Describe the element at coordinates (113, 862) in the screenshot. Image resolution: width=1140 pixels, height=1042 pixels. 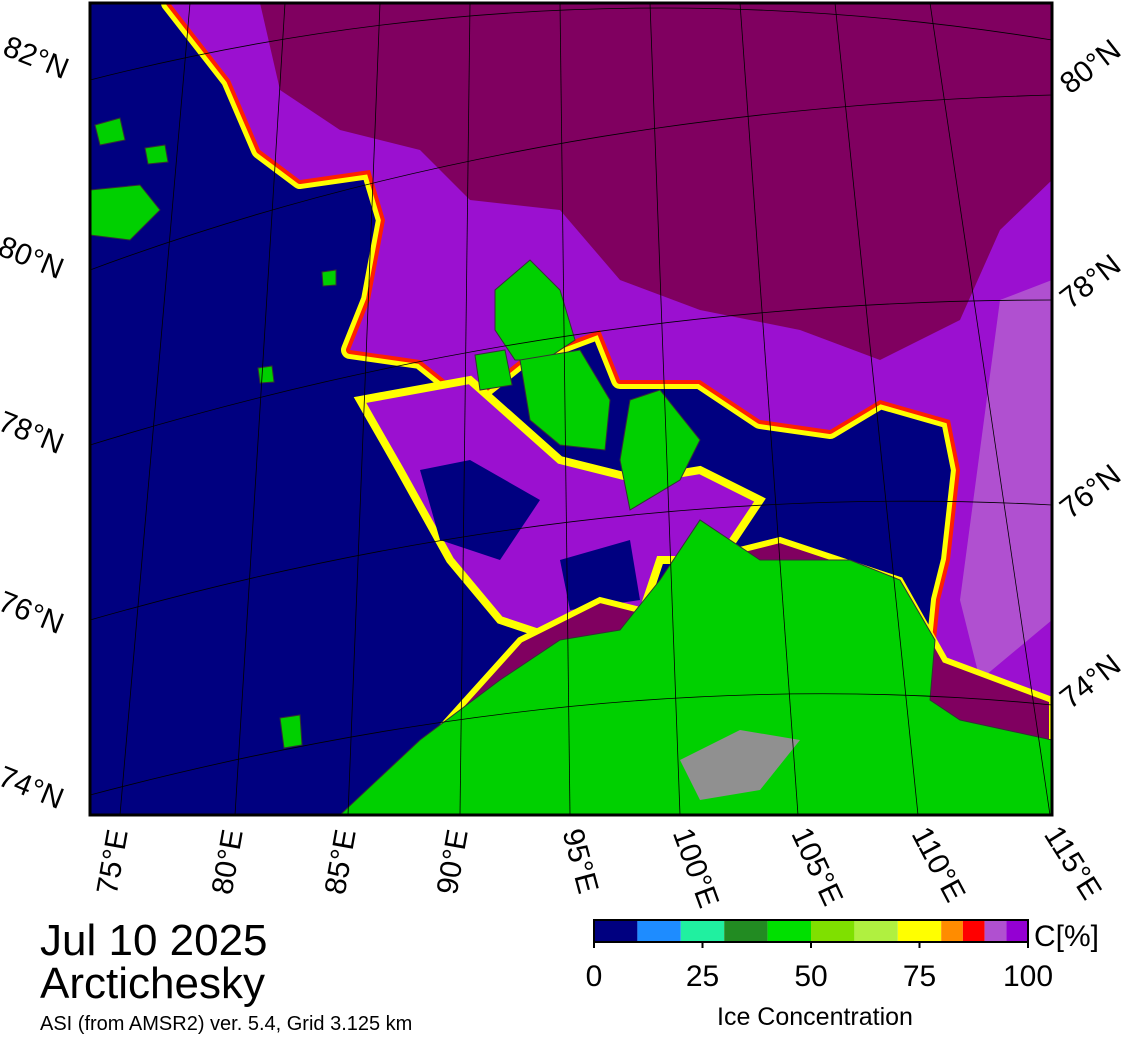
I see `lon-label: 75°E` at that location.